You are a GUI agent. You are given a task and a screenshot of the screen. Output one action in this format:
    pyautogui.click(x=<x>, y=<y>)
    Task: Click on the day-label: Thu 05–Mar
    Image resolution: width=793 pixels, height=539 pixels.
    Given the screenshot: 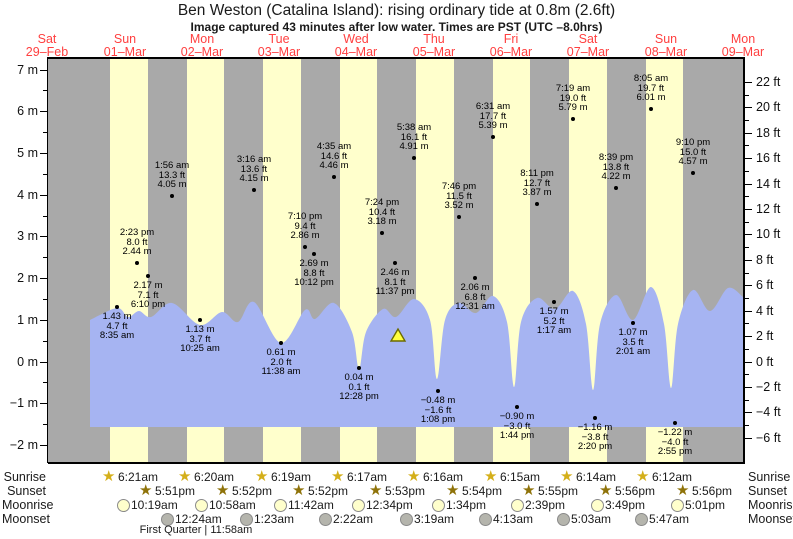 What is the action you would take?
    pyautogui.click(x=434, y=46)
    